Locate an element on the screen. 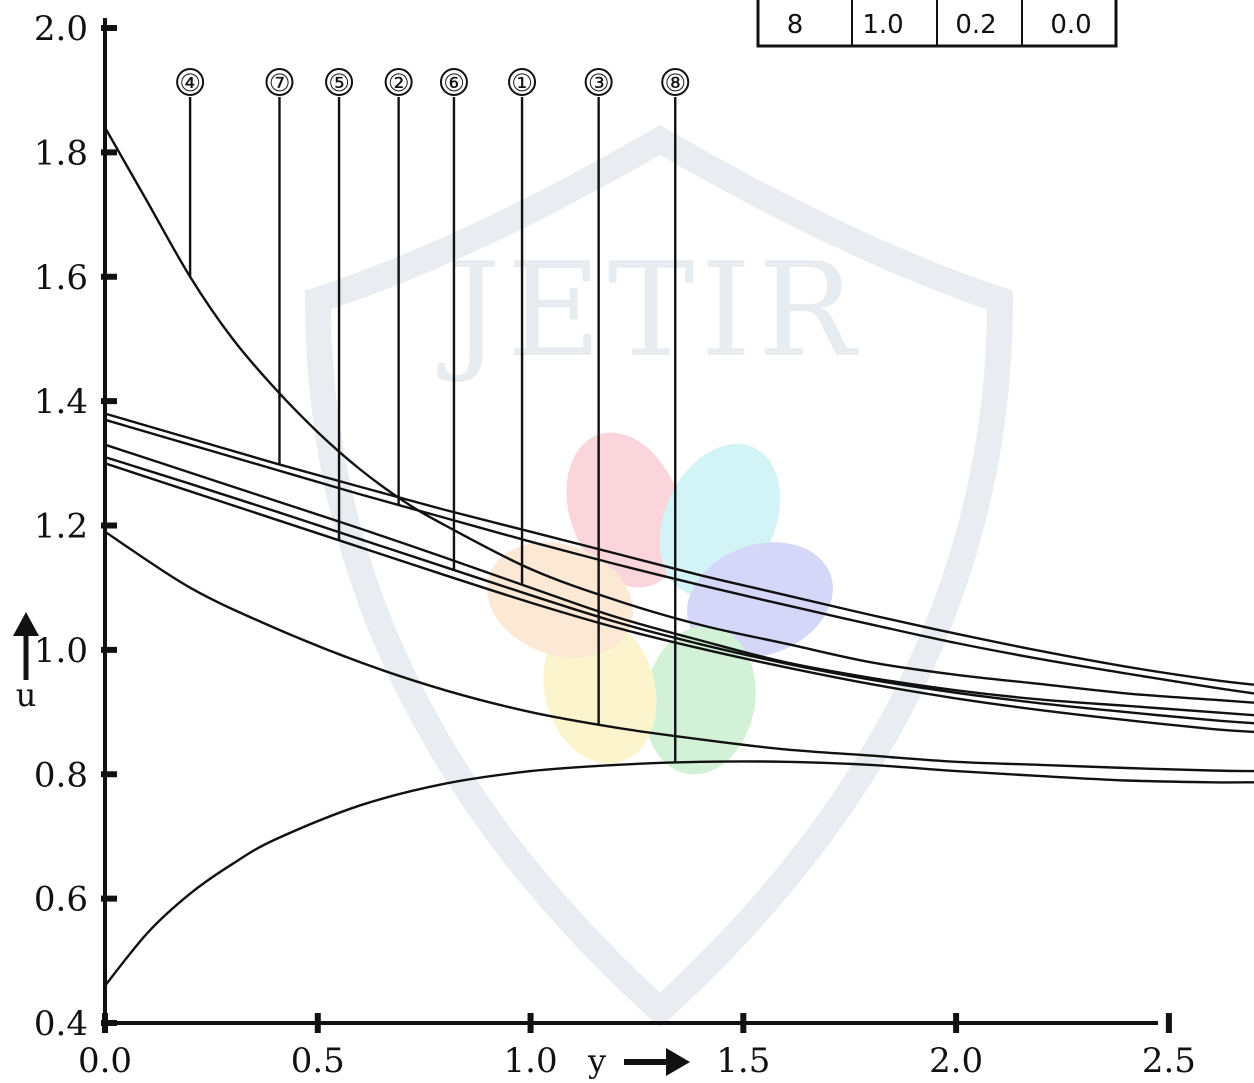 This screenshot has height=1083, width=1254. x-tick-label: 2.0 is located at coordinates (956, 1061).